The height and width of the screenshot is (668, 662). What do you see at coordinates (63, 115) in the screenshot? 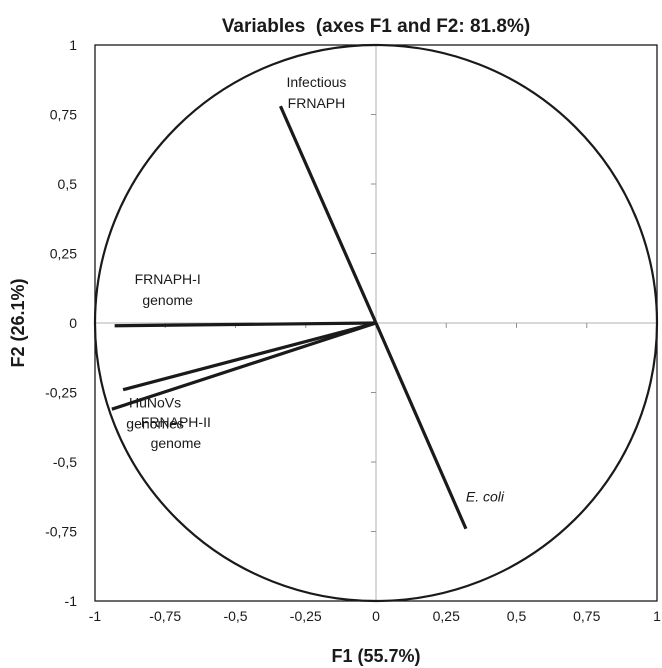
I see `y-tick-label: 0,75` at bounding box center [63, 115].